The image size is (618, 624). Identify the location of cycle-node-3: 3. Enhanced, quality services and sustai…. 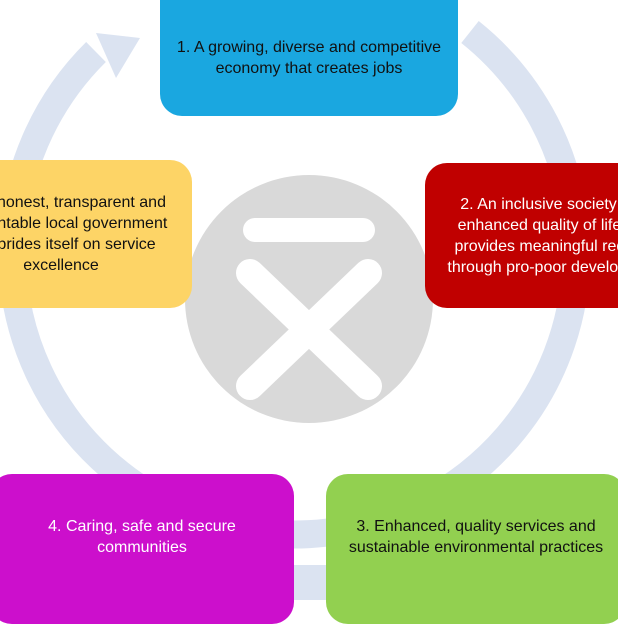
(472, 549).